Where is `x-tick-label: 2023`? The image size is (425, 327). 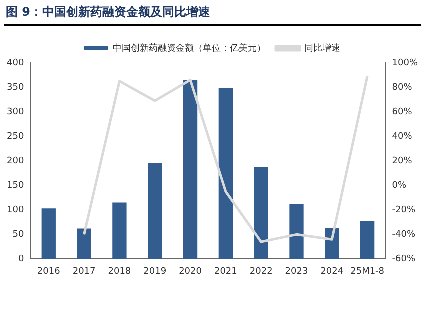 x-tick-label: 2023 is located at coordinates (296, 271).